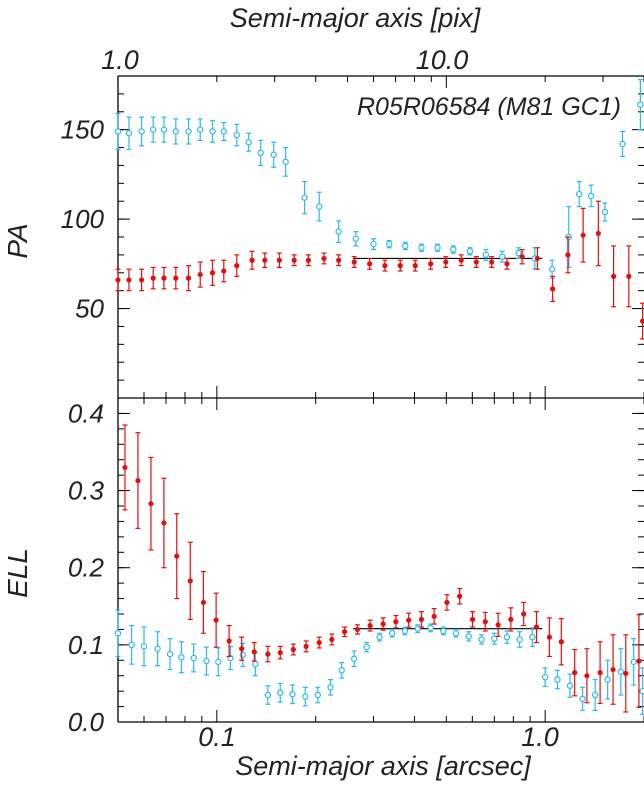 This screenshot has width=644, height=810. What do you see at coordinates (83, 130) in the screenshot?
I see `y-tick-label: 150` at bounding box center [83, 130].